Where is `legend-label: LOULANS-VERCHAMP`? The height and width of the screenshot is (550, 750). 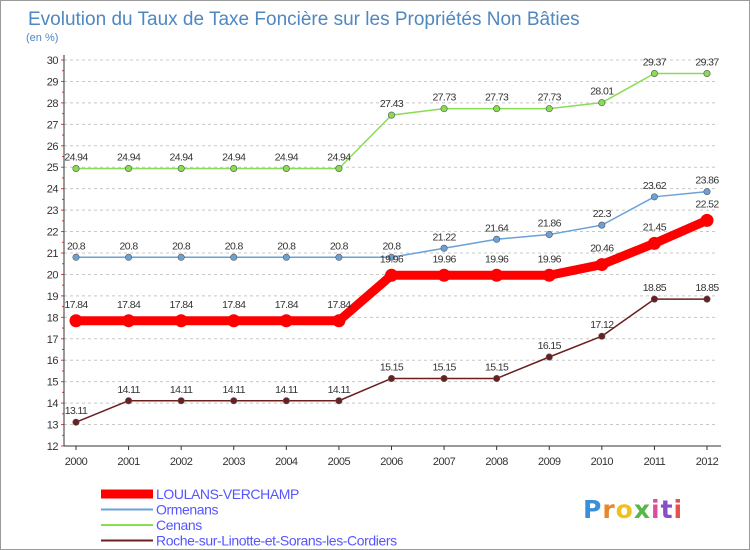 legend-label: LOULANS-VERCHAMP is located at coordinates (227, 494).